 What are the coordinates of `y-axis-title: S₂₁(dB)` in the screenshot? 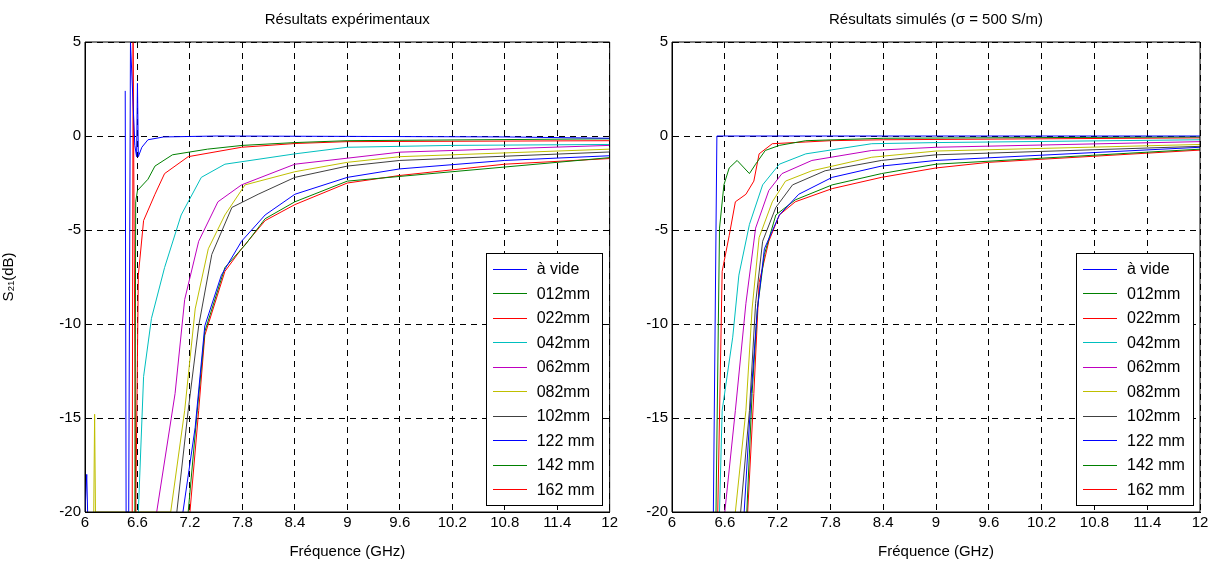 It's located at (8, 277).